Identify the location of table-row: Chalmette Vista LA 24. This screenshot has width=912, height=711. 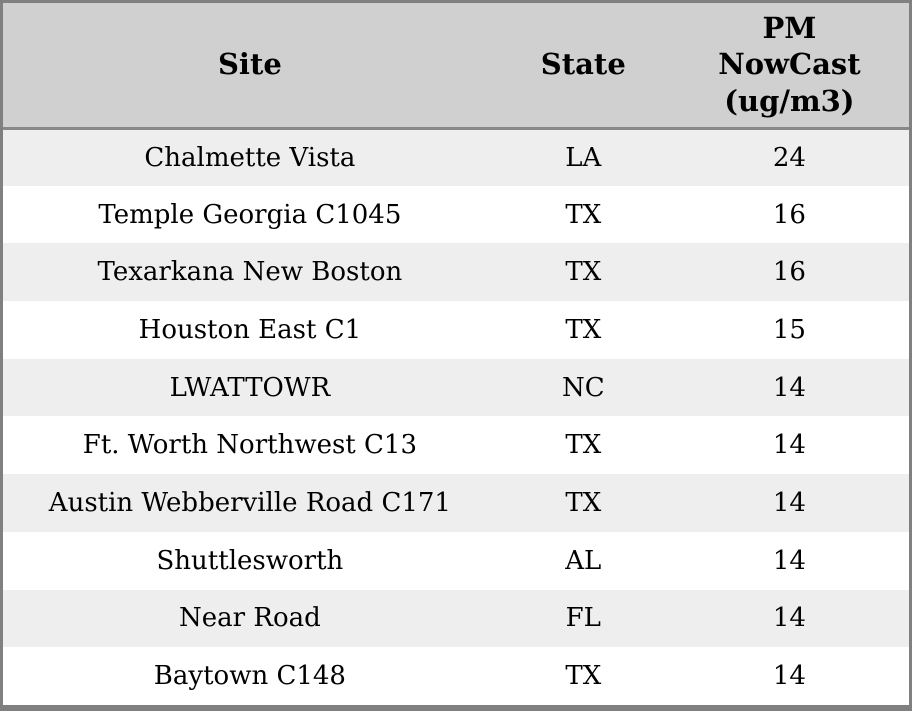
(456, 157).